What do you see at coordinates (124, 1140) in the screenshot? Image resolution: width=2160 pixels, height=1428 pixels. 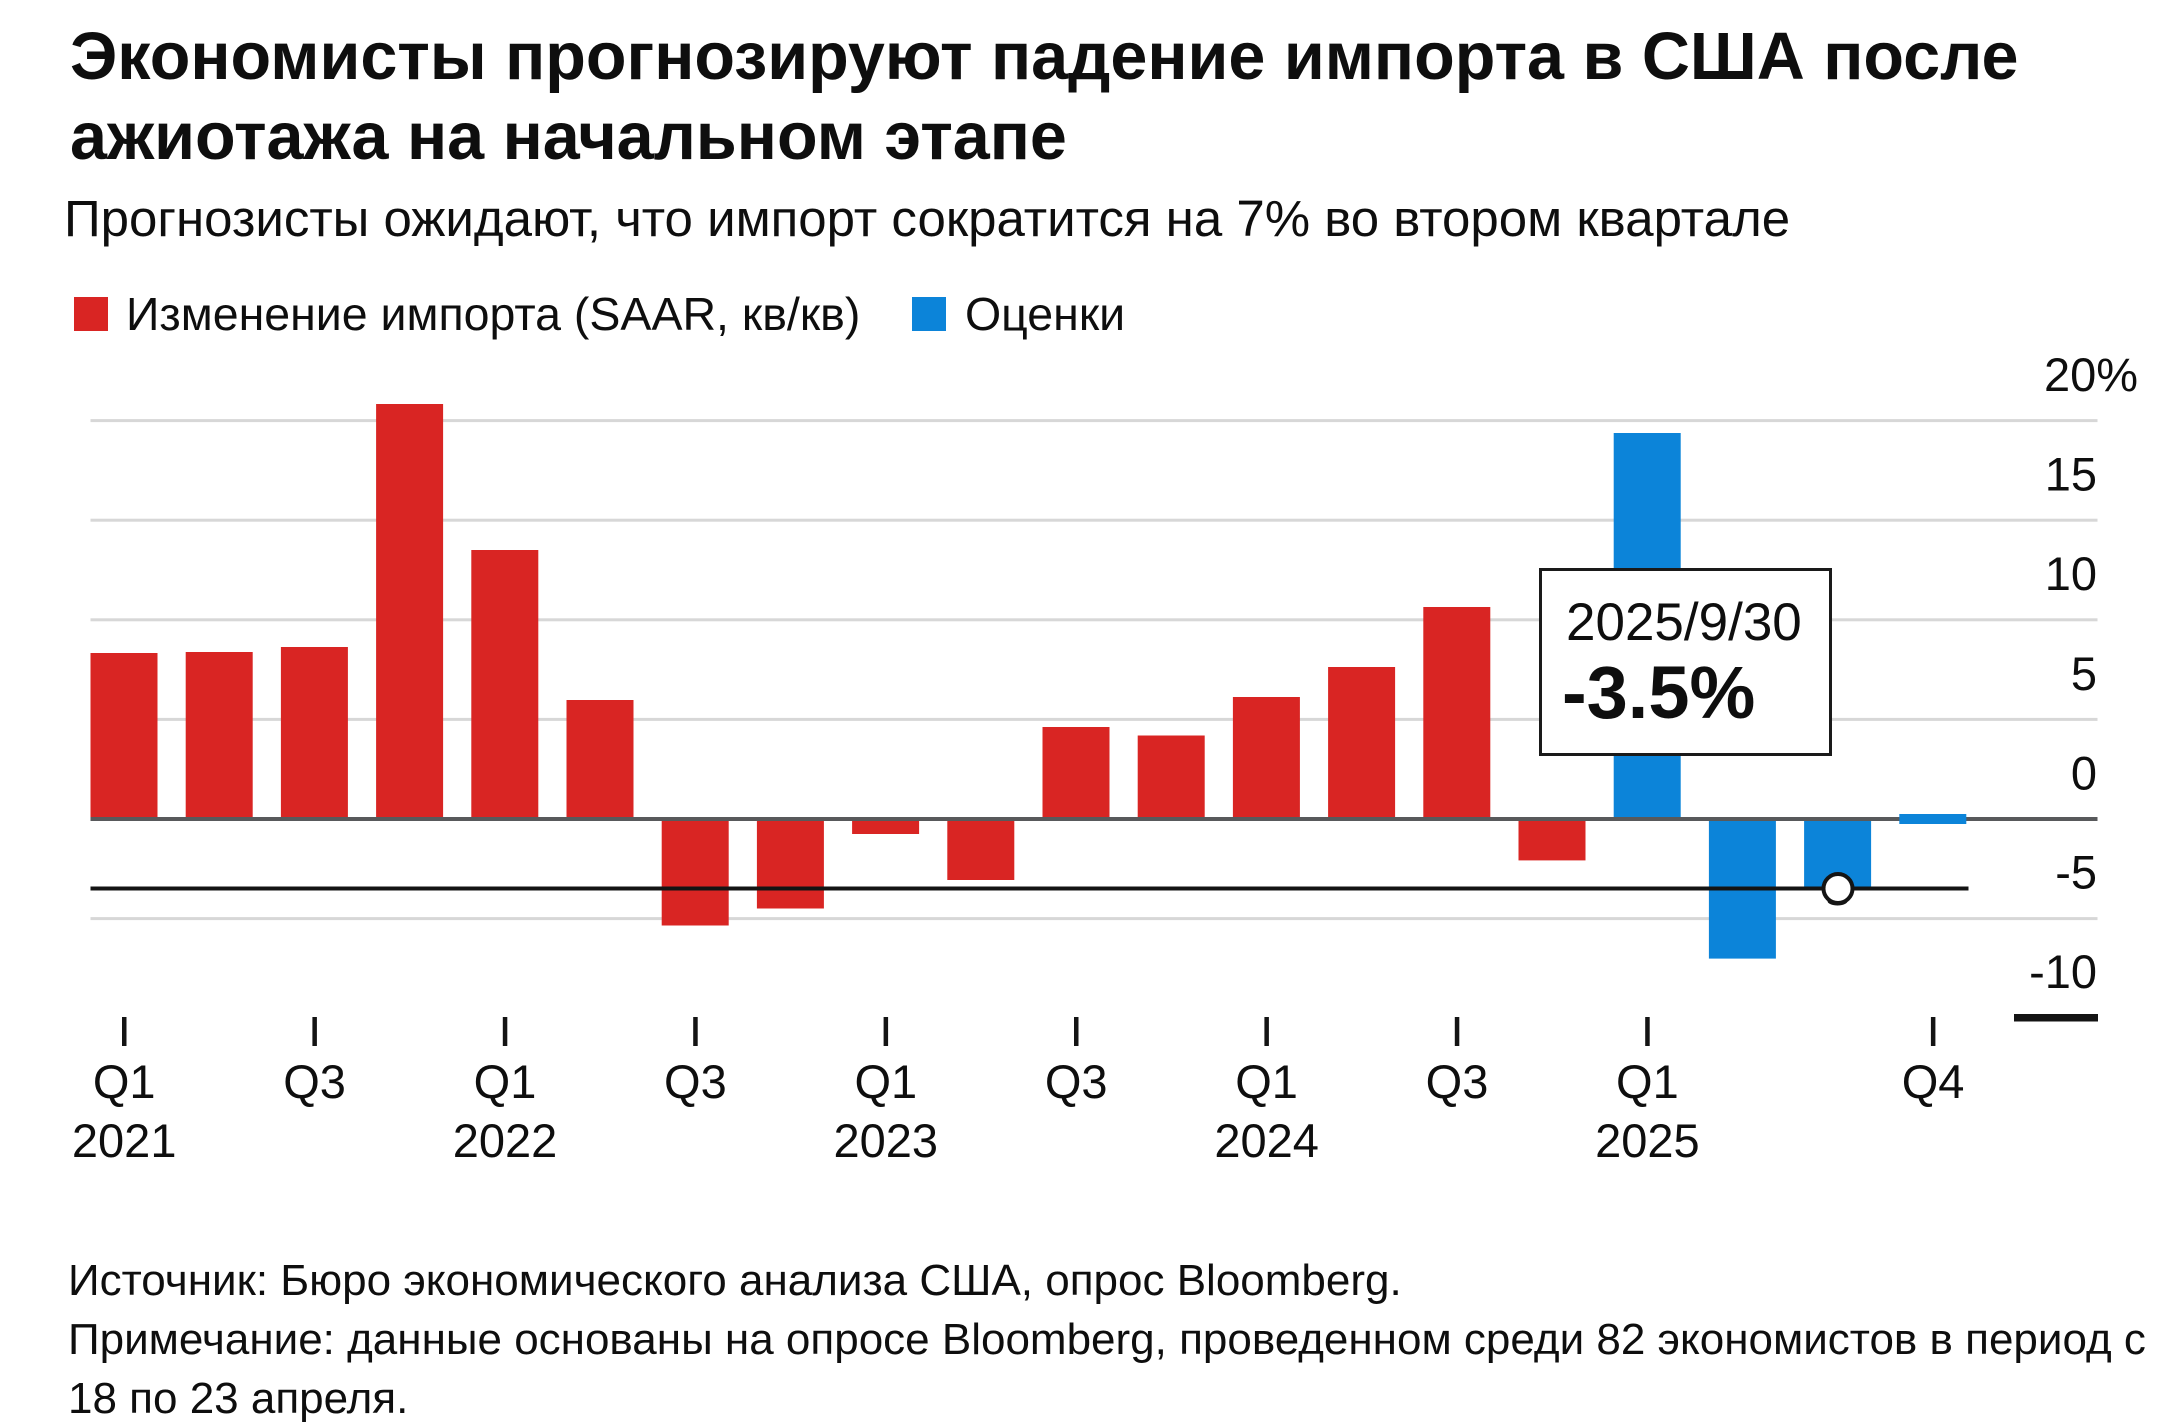 I see `svg-text: 2021` at bounding box center [124, 1140].